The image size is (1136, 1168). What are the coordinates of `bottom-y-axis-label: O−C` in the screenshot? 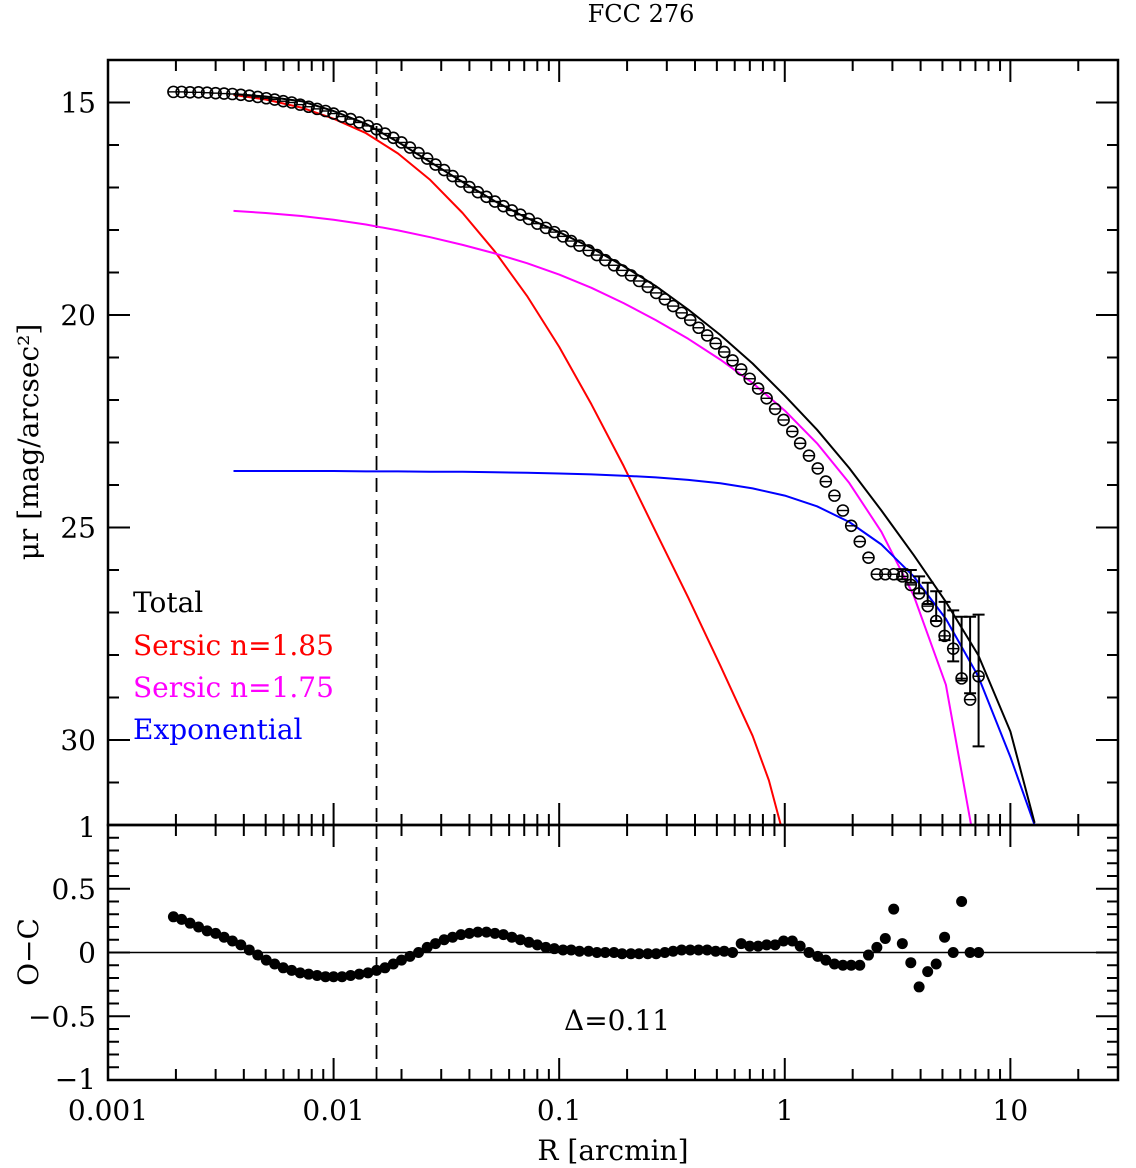 It's located at (28, 952).